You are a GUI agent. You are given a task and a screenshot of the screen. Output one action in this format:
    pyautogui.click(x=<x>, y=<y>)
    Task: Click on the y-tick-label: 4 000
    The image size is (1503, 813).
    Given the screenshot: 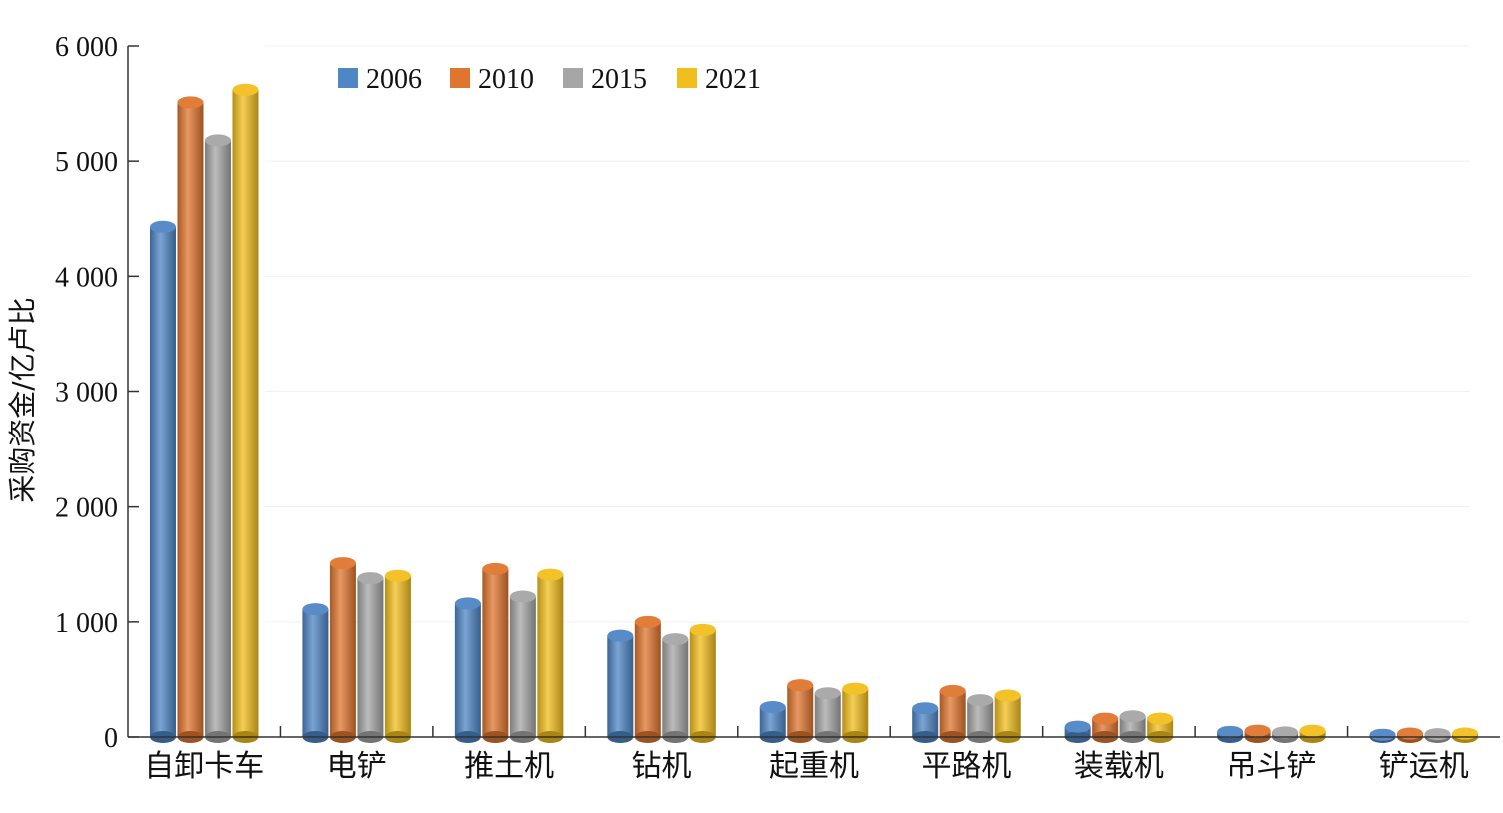 What is the action you would take?
    pyautogui.click(x=86, y=277)
    